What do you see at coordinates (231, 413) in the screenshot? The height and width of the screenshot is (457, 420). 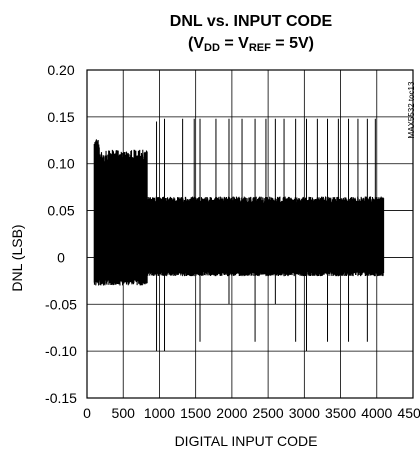 I see `x-tick-label: 2000` at bounding box center [231, 413].